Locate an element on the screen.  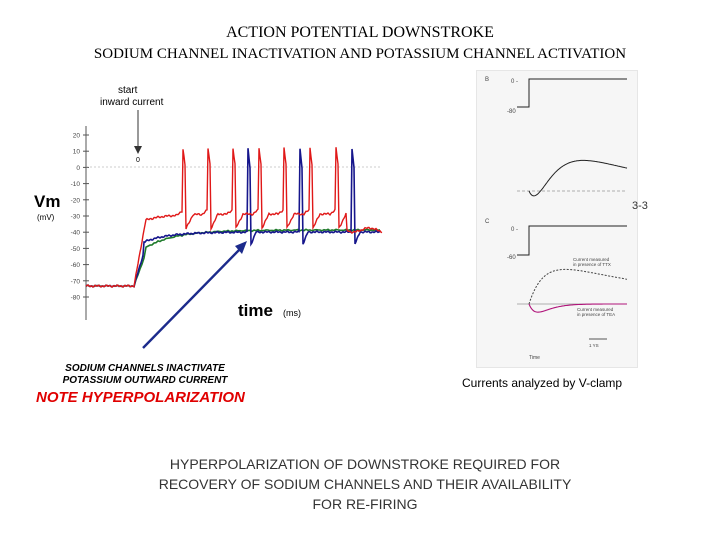
y-tick-label: 10 is located at coordinates (77, 152).